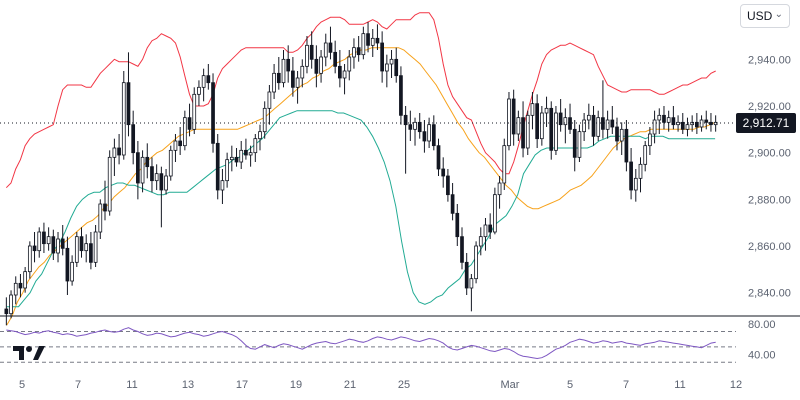  What do you see at coordinates (766, 123) in the screenshot?
I see `last-price-badge: 2,912.71` at bounding box center [766, 123].